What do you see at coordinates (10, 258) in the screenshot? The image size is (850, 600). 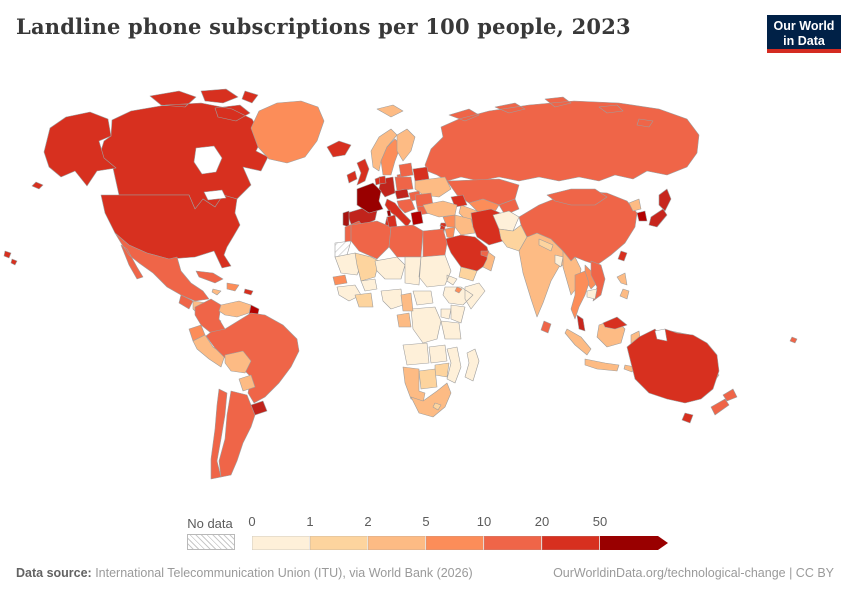 I see `country-hawaii` at bounding box center [10, 258].